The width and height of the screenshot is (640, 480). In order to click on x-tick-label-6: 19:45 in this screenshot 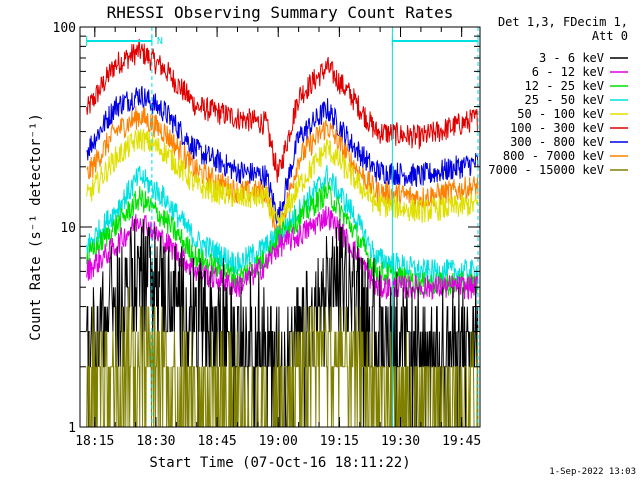, I will do `click(461, 441)`.